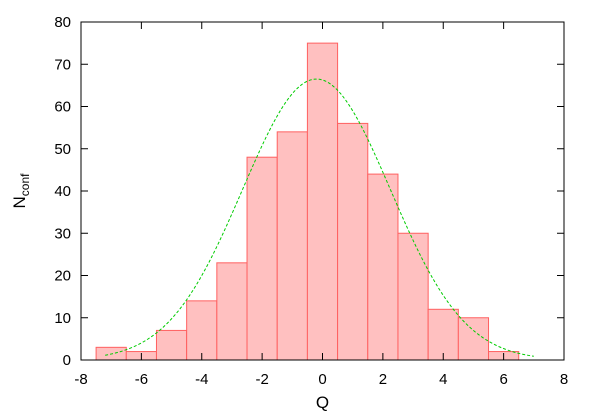 The image size is (593, 415). What do you see at coordinates (322, 402) in the screenshot?
I see `x-axis-title: Q` at bounding box center [322, 402].